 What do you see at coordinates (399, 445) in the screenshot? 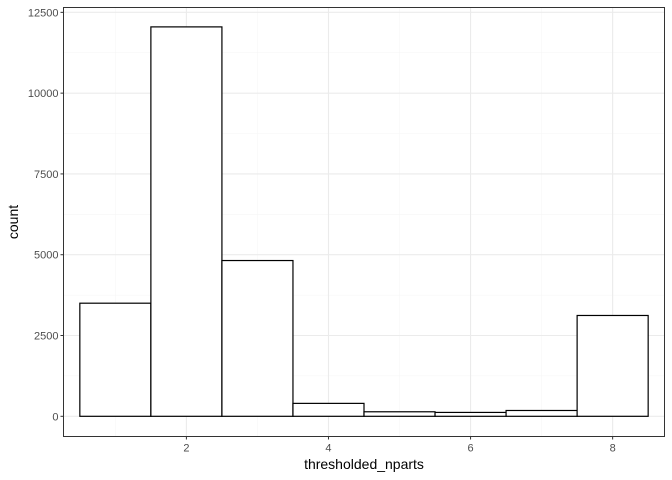
I see `x-axis: 2 4 6 8` at bounding box center [399, 445].